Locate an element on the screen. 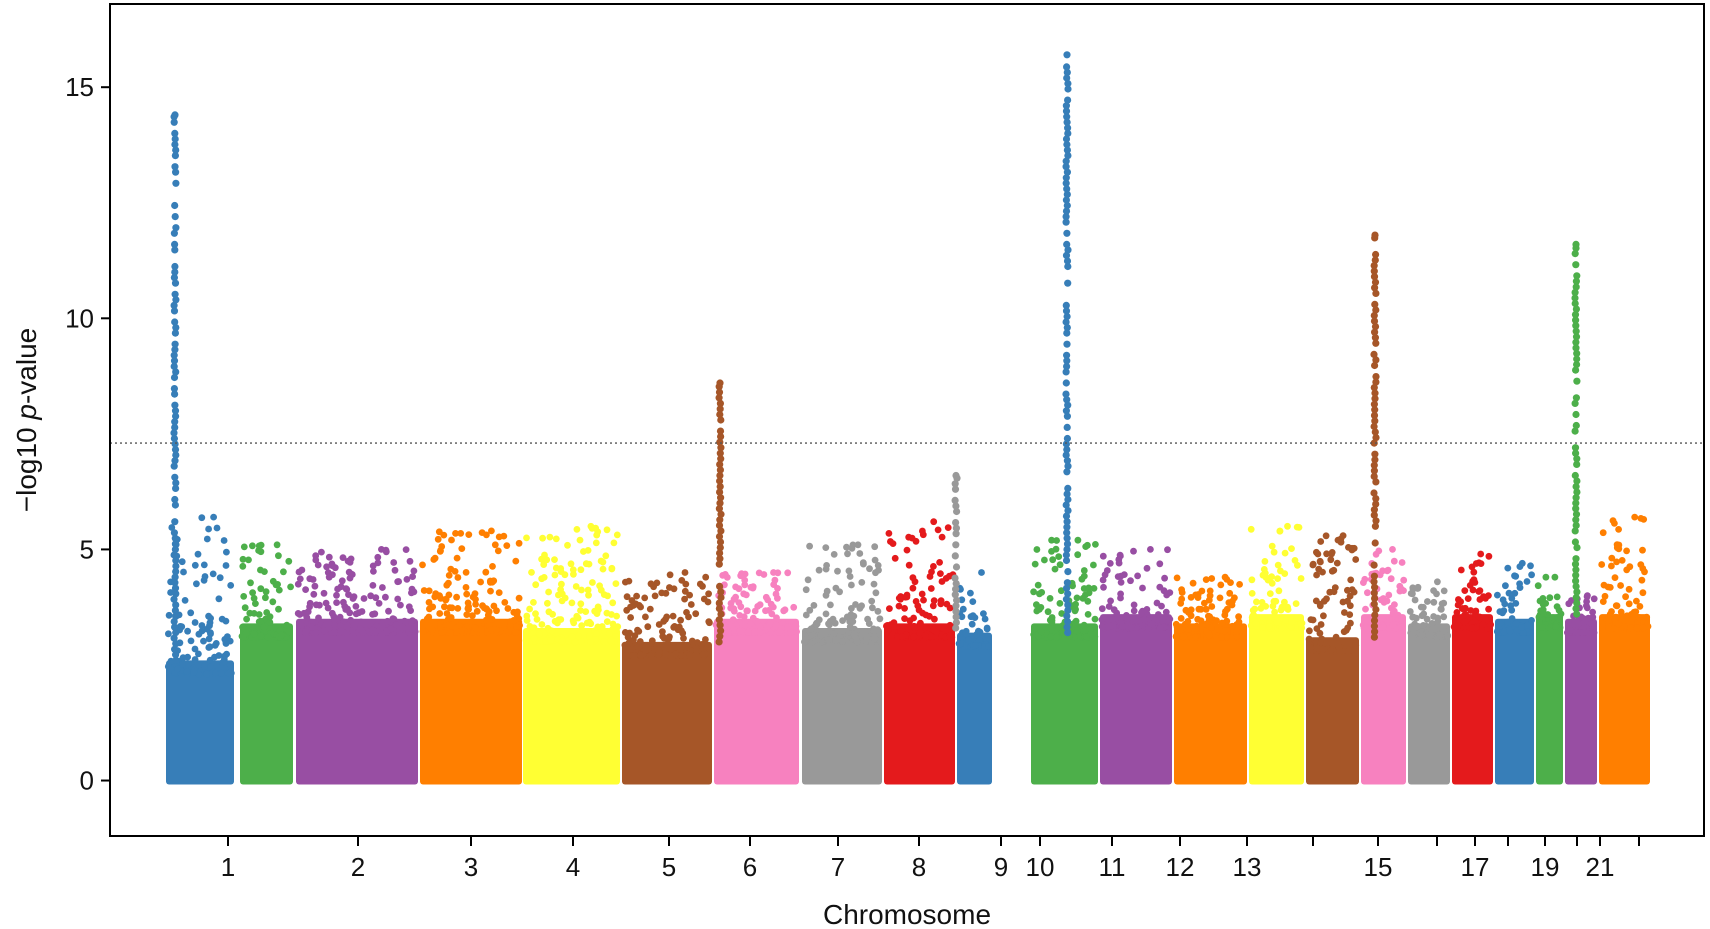 The image size is (1710, 929). chr4-bulk-points is located at coordinates (471, 701).